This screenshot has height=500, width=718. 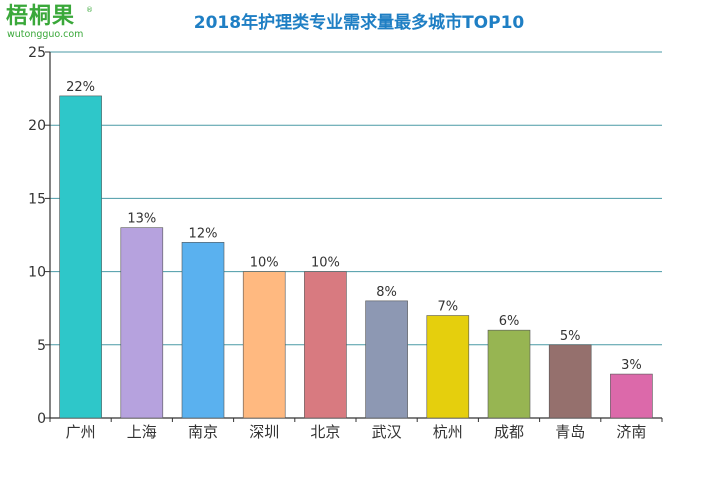 What do you see at coordinates (141, 219) in the screenshot?
I see `data-label: 13%` at bounding box center [141, 219].